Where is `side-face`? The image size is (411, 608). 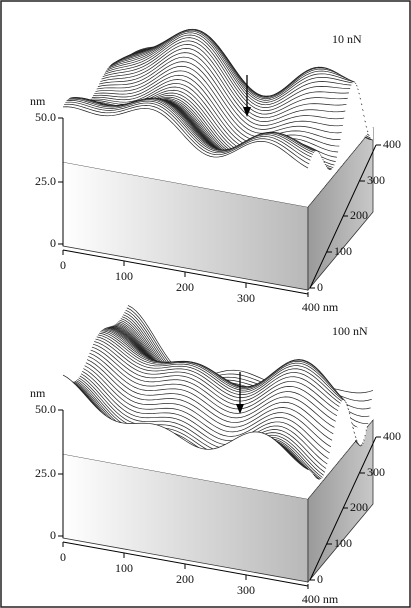
side-face is located at coordinates (340, 501).